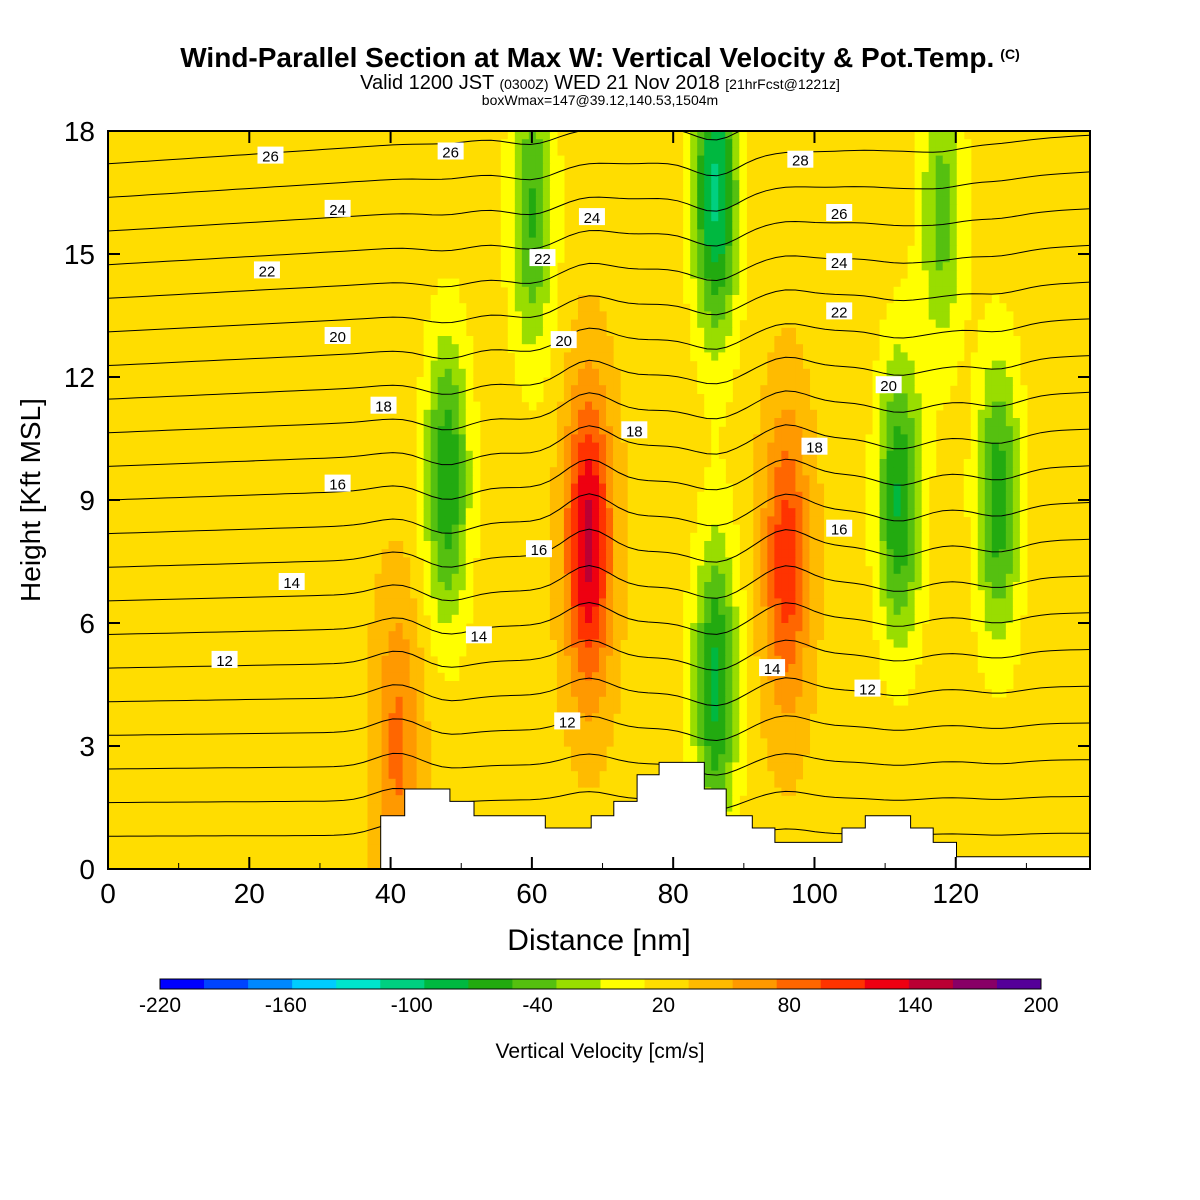 This screenshot has width=1200, height=1200. I want to click on theta-contour-line, so click(599, 764).